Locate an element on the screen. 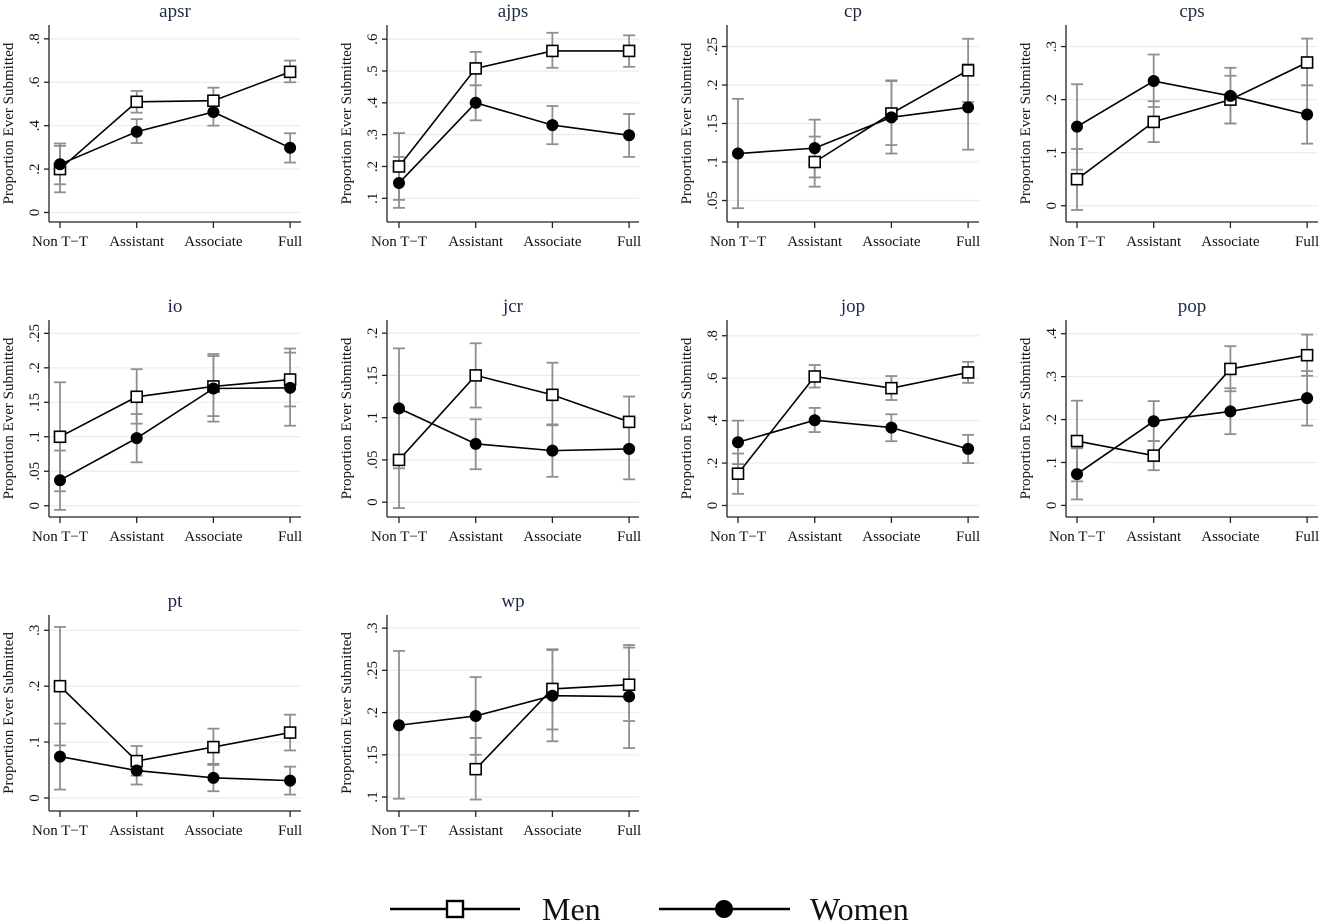  legend: Men Women is located at coordinates (649, 907).